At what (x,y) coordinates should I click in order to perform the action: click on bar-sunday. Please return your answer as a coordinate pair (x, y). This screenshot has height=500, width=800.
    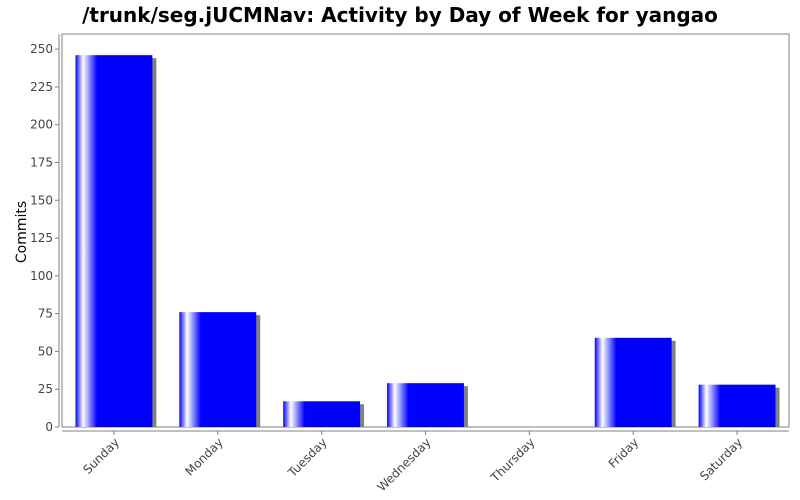
    Looking at the image, I should click on (114, 241).